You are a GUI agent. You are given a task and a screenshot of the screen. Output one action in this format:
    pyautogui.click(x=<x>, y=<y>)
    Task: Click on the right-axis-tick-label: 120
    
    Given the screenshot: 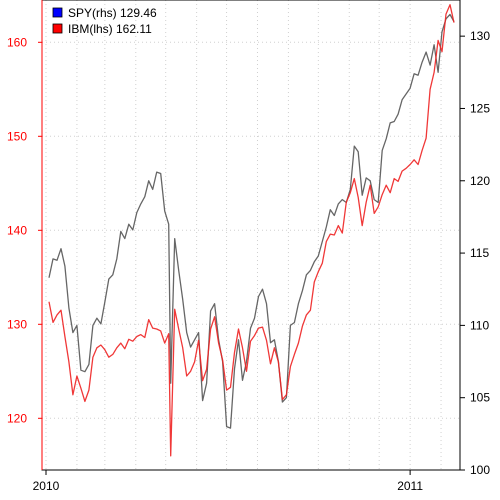 What is the action you would take?
    pyautogui.click(x=480, y=181)
    